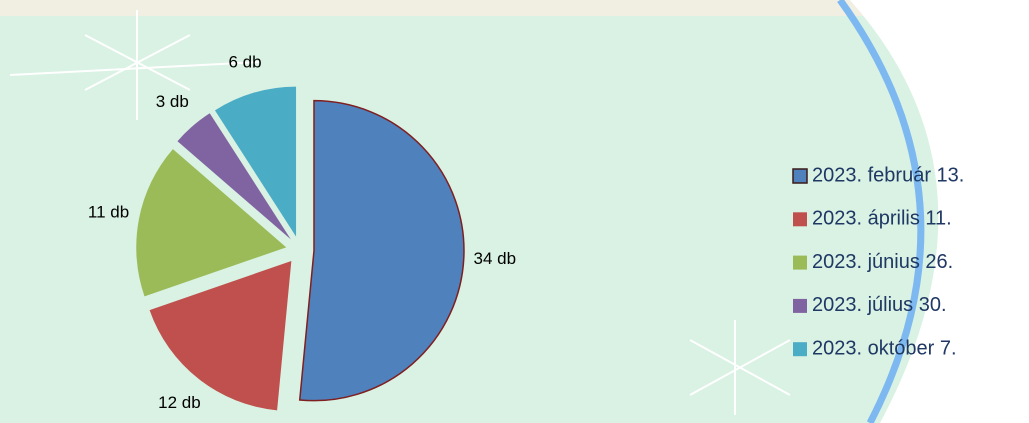 The height and width of the screenshot is (423, 1029). I want to click on data-label: 34 db, so click(495, 258).